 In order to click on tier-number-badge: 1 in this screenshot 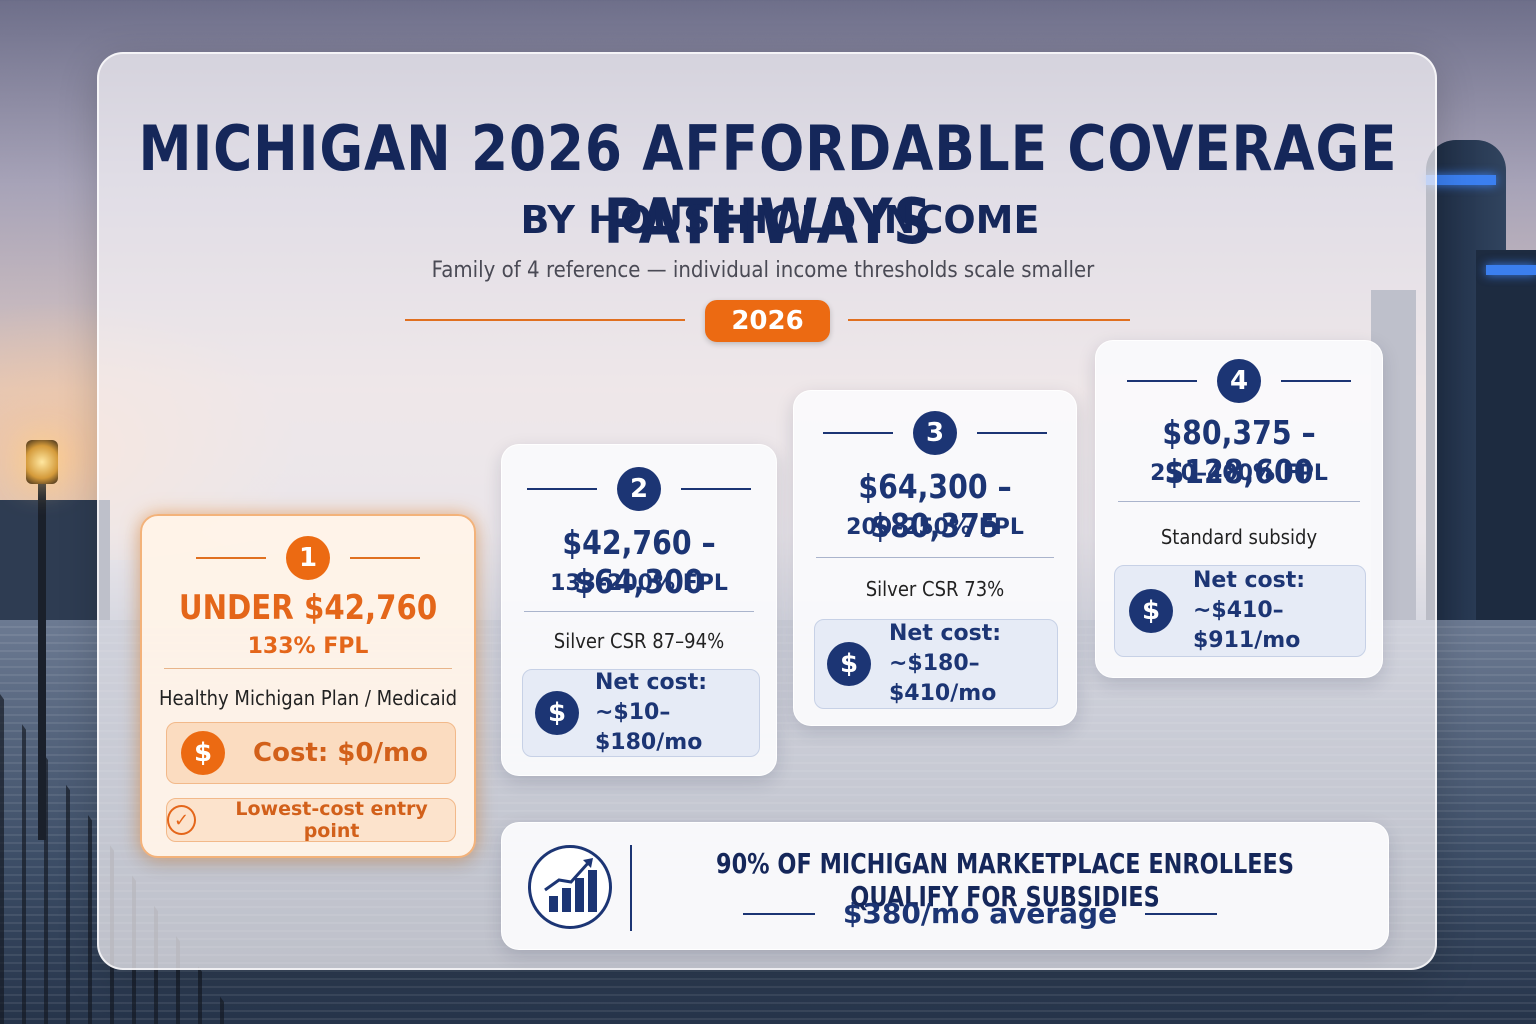, I will do `click(308, 558)`.